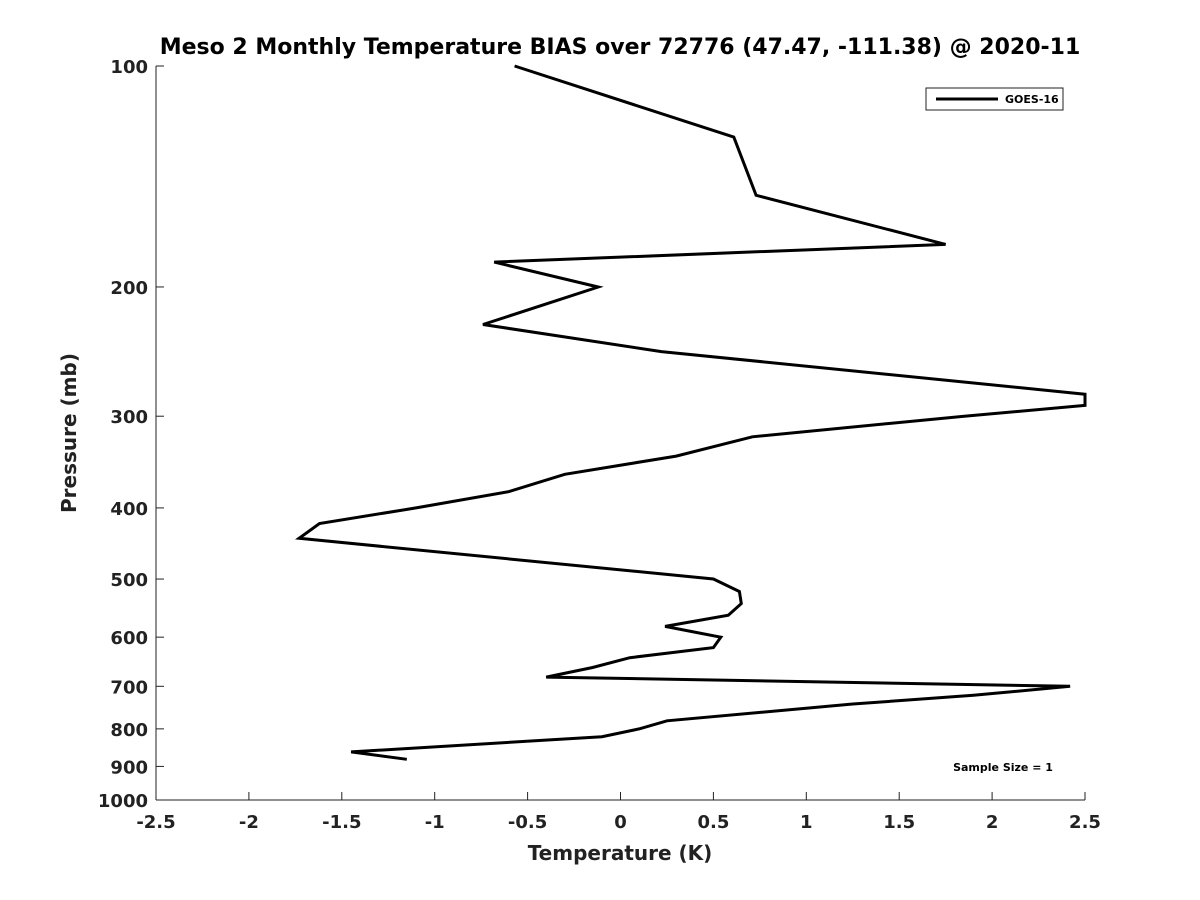  What do you see at coordinates (713, 822) in the screenshot?
I see `x-tick-label: 0.5` at bounding box center [713, 822].